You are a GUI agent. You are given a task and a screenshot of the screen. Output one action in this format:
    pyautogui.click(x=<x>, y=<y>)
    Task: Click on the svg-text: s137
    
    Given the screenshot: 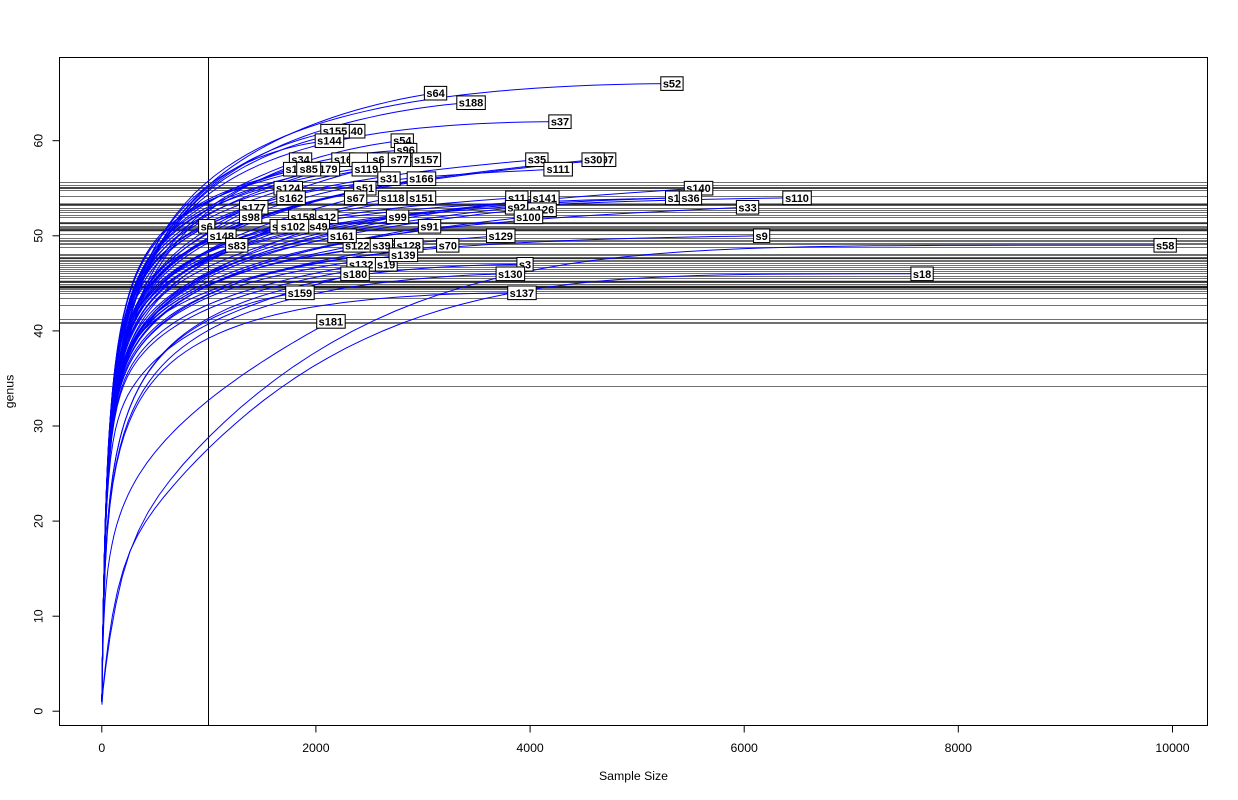 What is the action you would take?
    pyautogui.click(x=522, y=294)
    